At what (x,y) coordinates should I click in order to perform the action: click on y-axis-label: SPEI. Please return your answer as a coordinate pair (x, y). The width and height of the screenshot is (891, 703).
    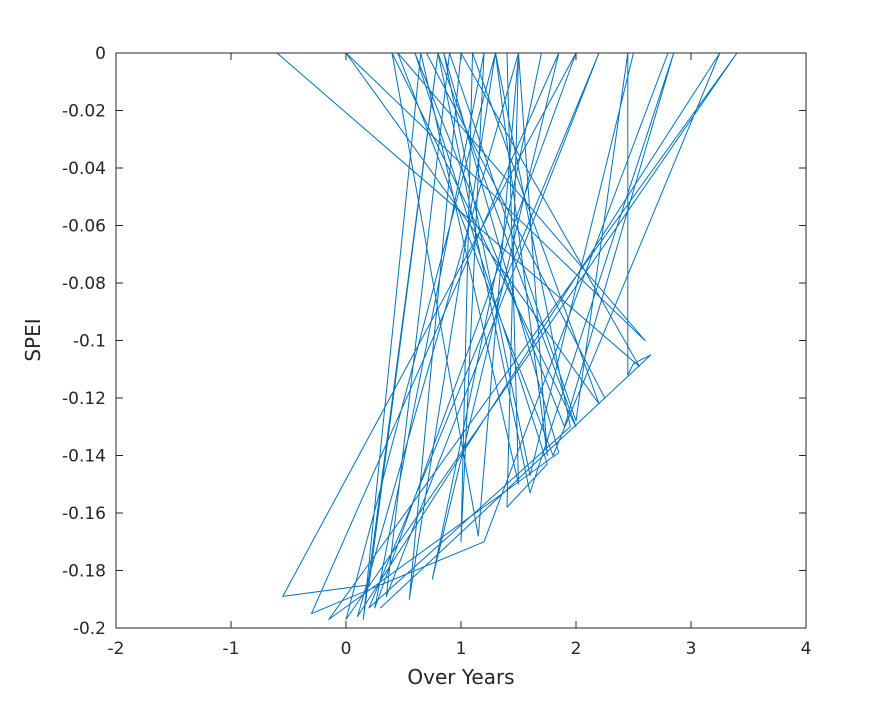
    Looking at the image, I should click on (33, 339).